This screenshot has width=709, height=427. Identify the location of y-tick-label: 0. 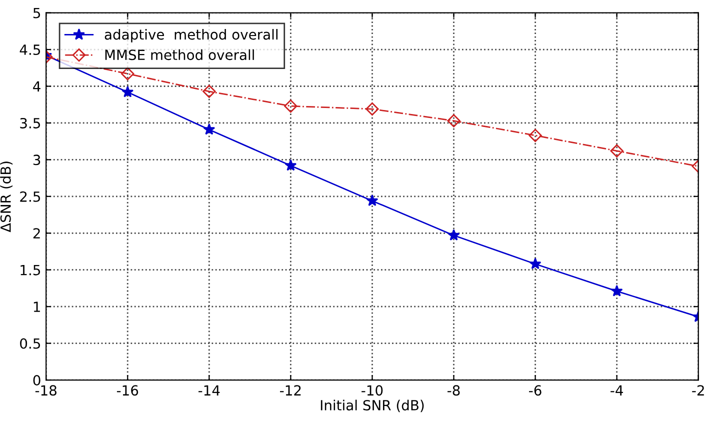
(36, 380).